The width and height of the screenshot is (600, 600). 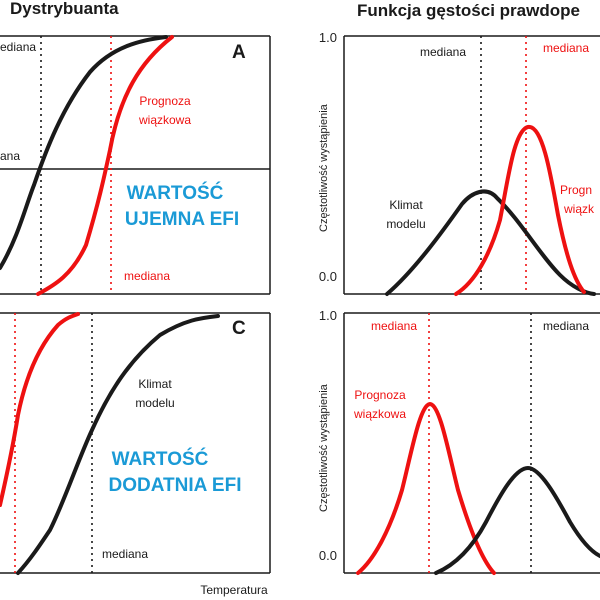 What do you see at coordinates (64, 9) in the screenshot?
I see `title-cdf: Dystrybuanta` at bounding box center [64, 9].